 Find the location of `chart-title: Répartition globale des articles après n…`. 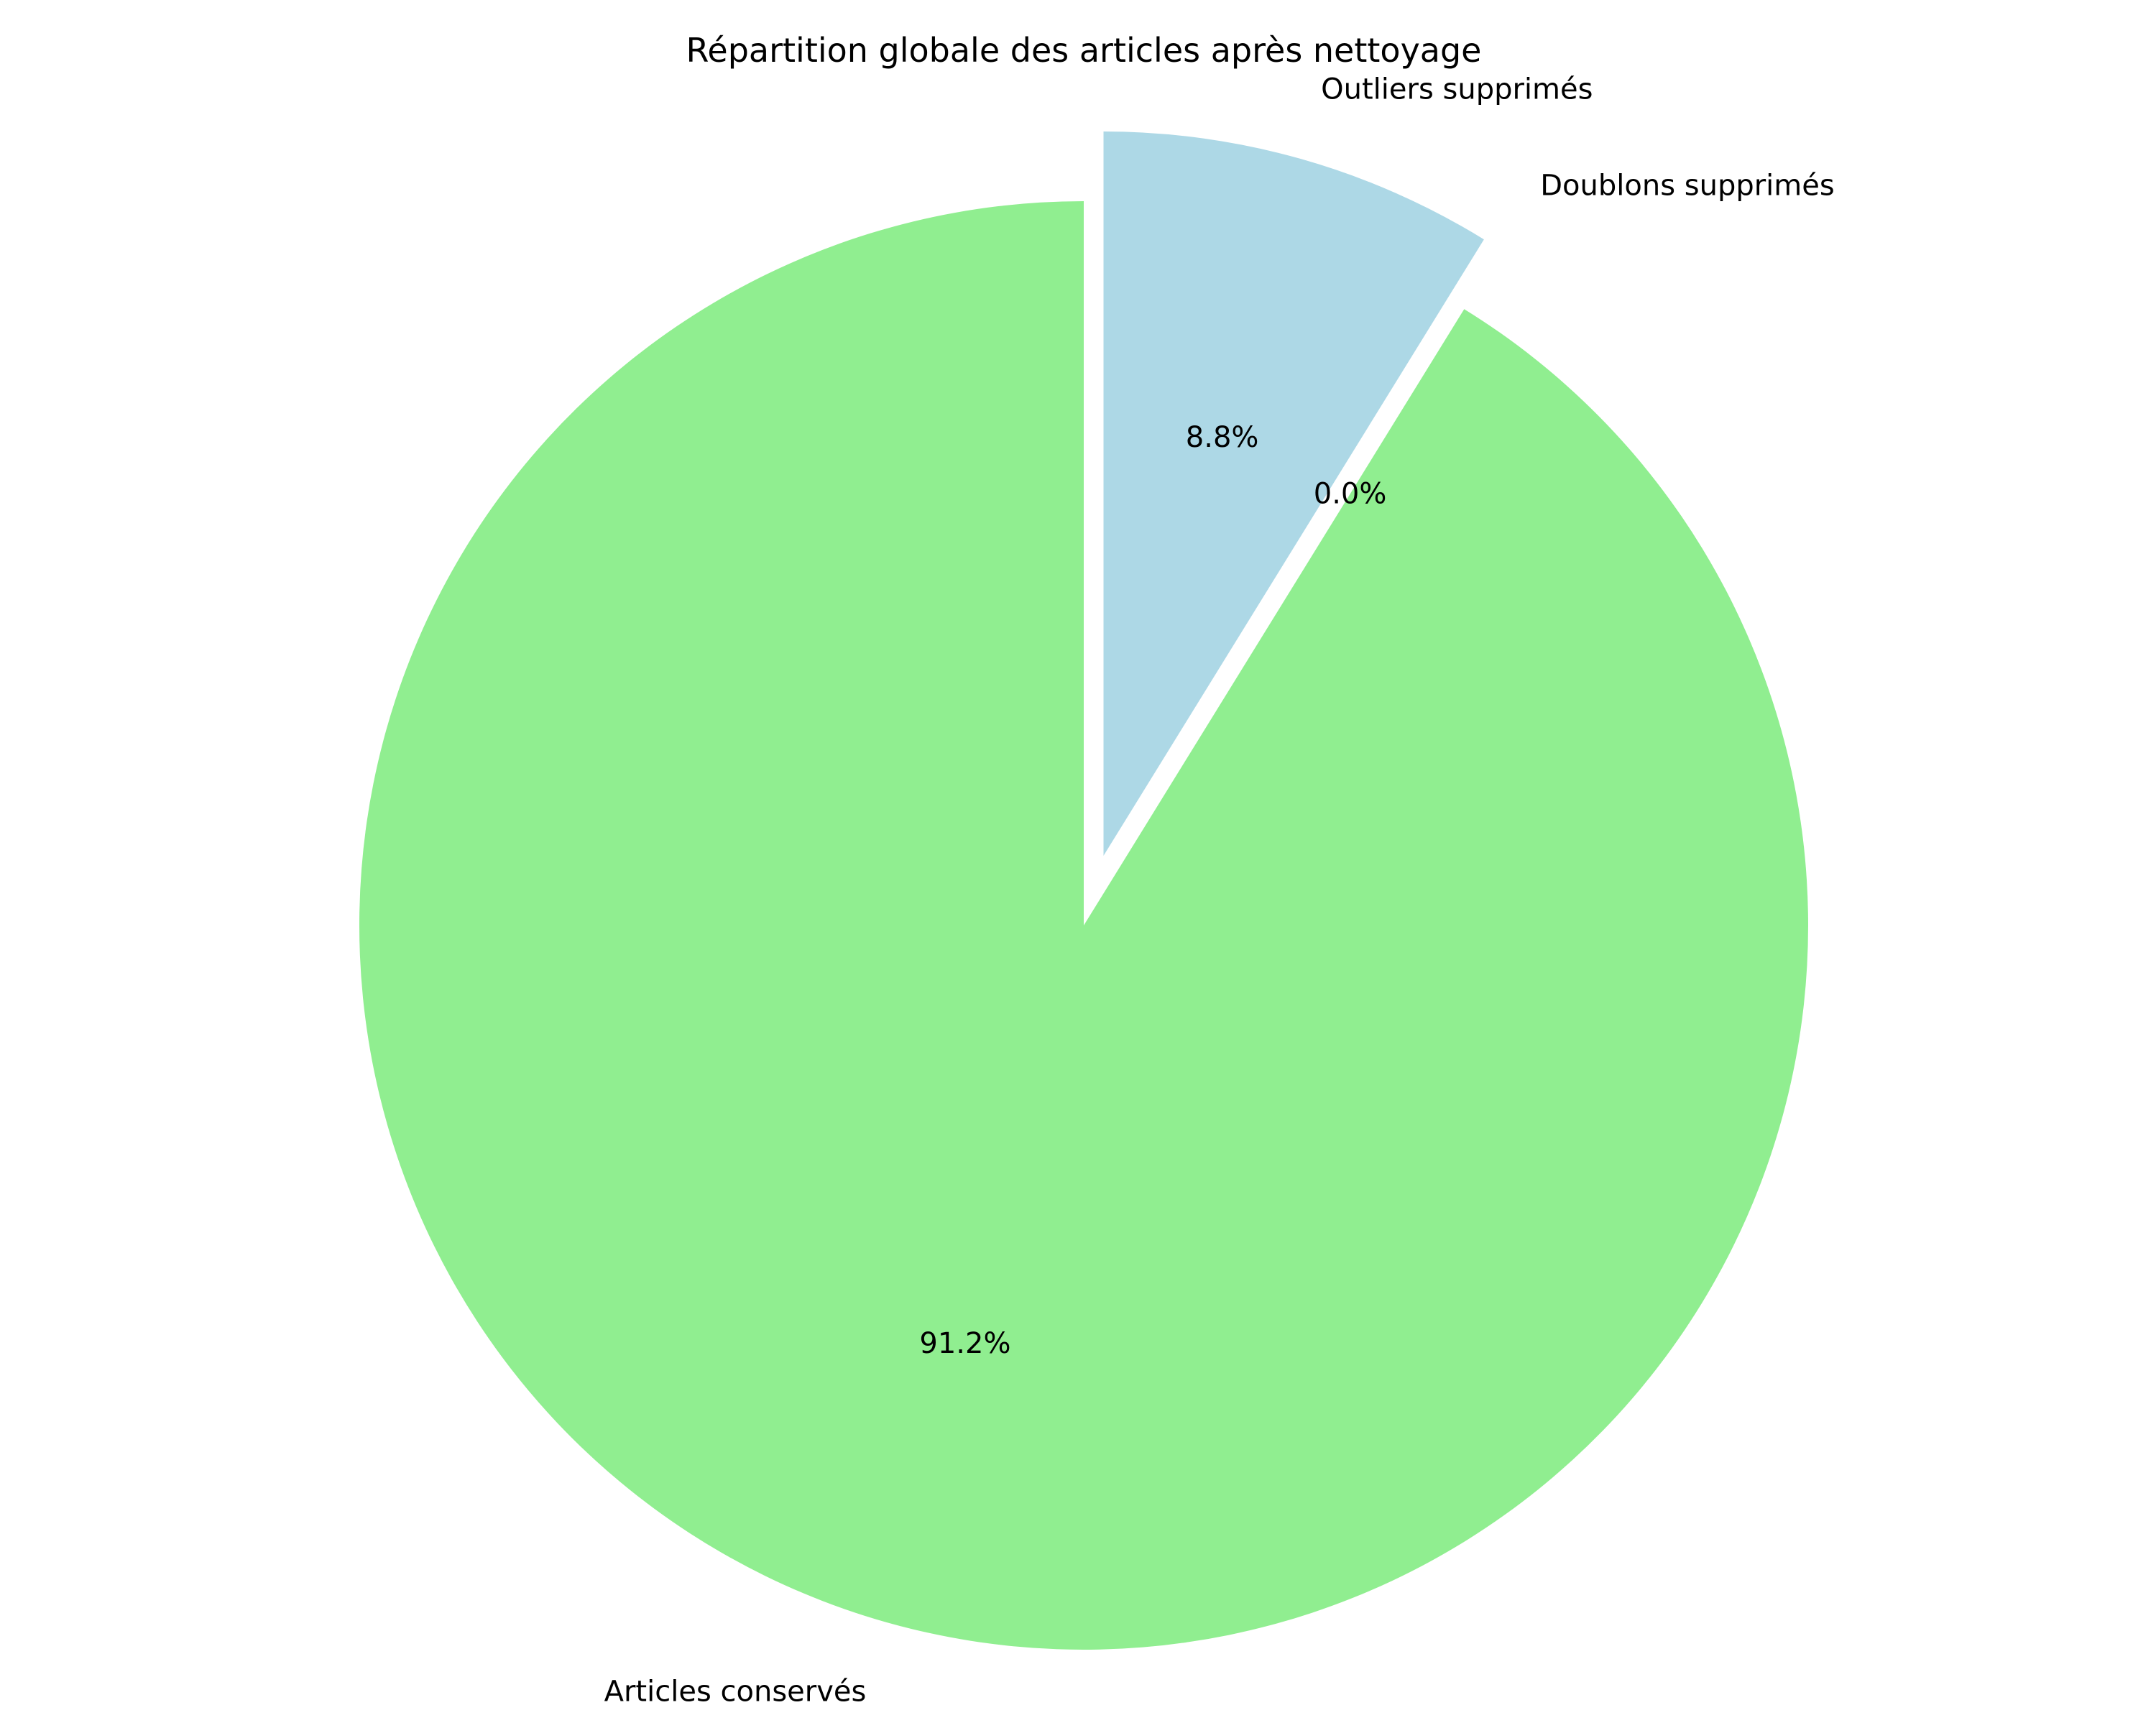

chart-title: Répartition globale des articles après n… is located at coordinates (1084, 51).